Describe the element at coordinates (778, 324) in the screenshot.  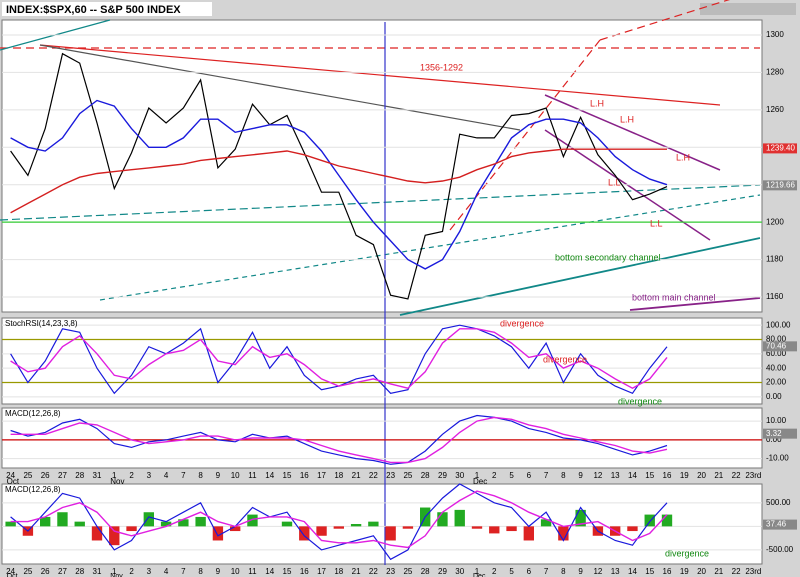
I see `y-tick-label: 100.00` at that location.